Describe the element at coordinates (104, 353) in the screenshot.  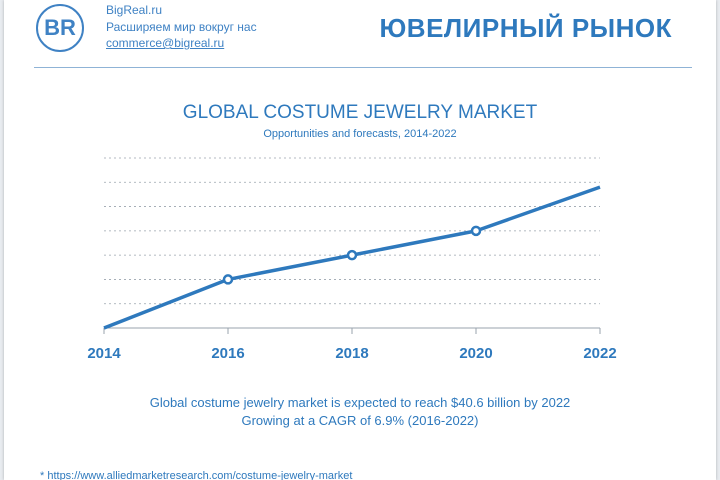
I see `x-tick-label: 2014` at that location.